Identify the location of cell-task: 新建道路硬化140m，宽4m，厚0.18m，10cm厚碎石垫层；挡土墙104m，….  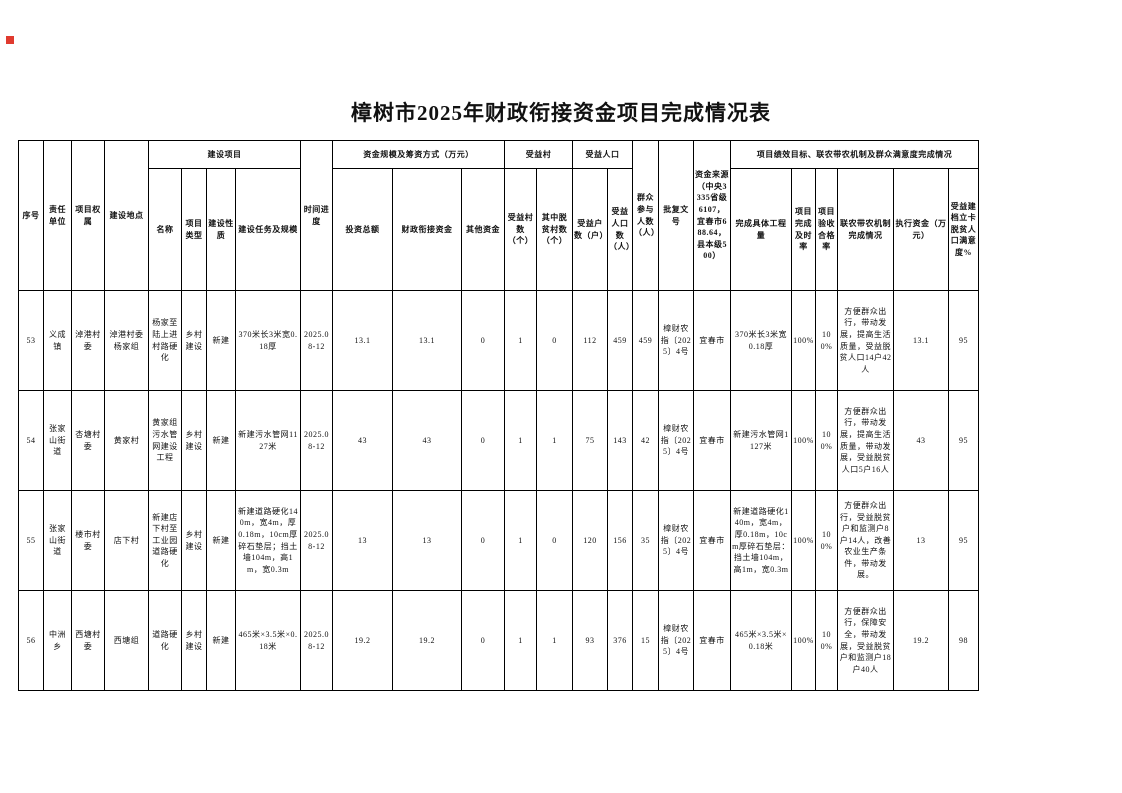
(268, 540).